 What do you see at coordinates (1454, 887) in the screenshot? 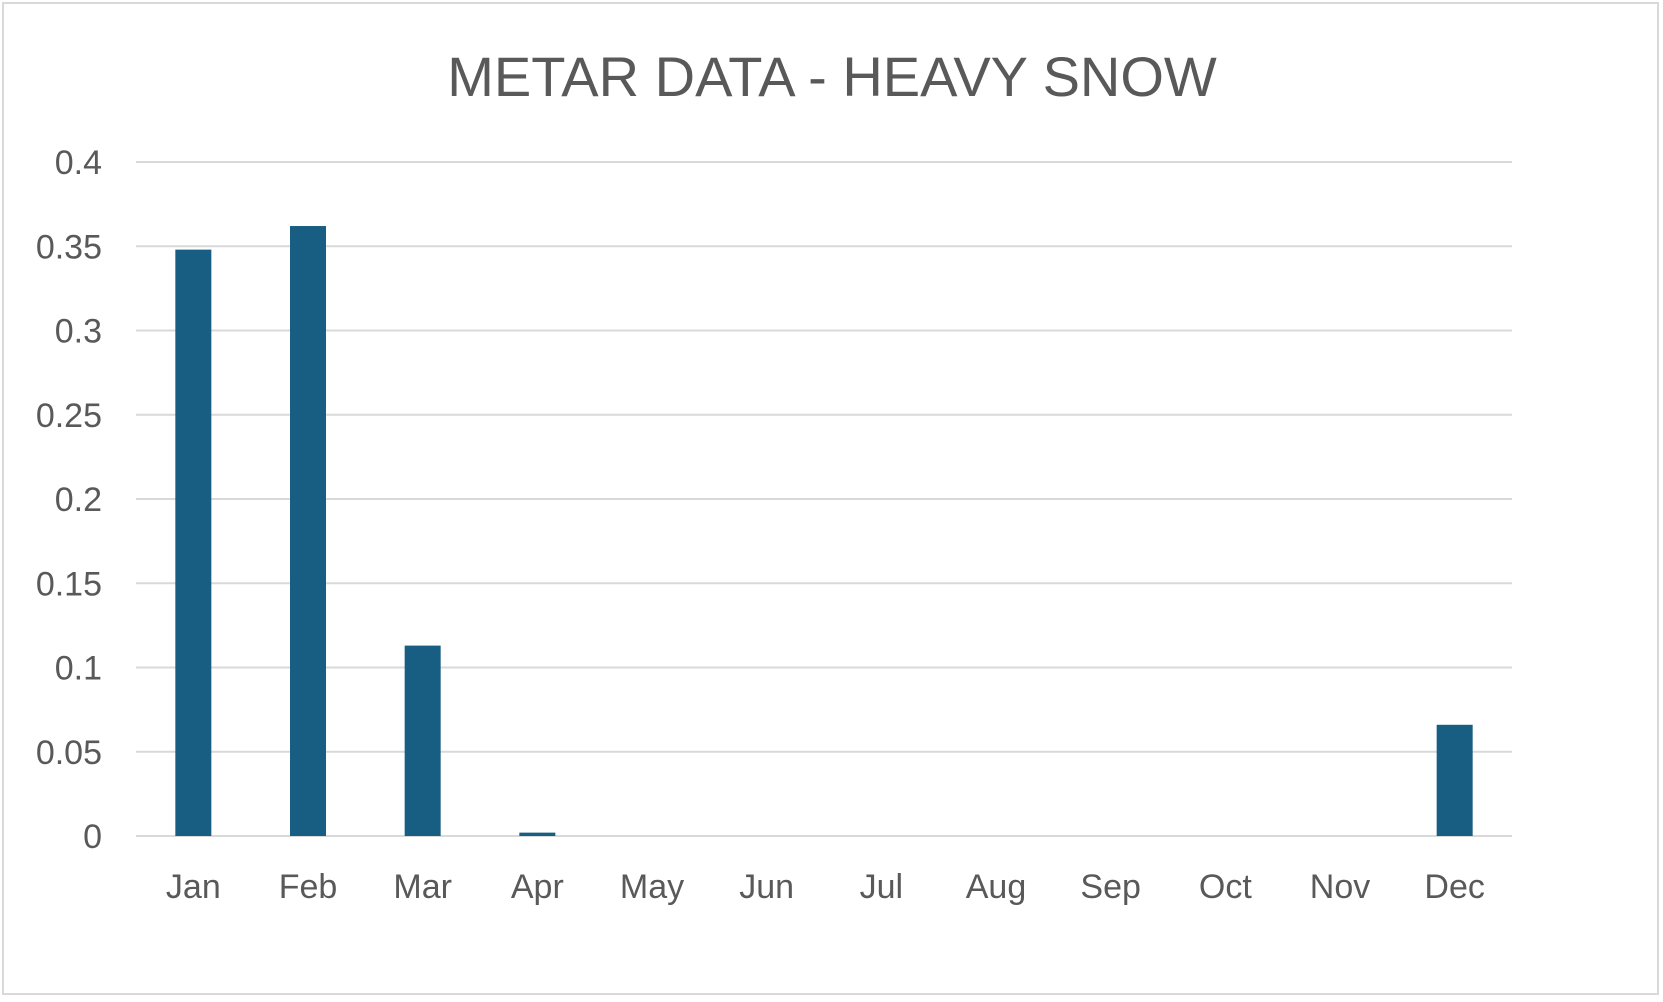
I see `x-tick-label-dec: Dec` at bounding box center [1454, 887].